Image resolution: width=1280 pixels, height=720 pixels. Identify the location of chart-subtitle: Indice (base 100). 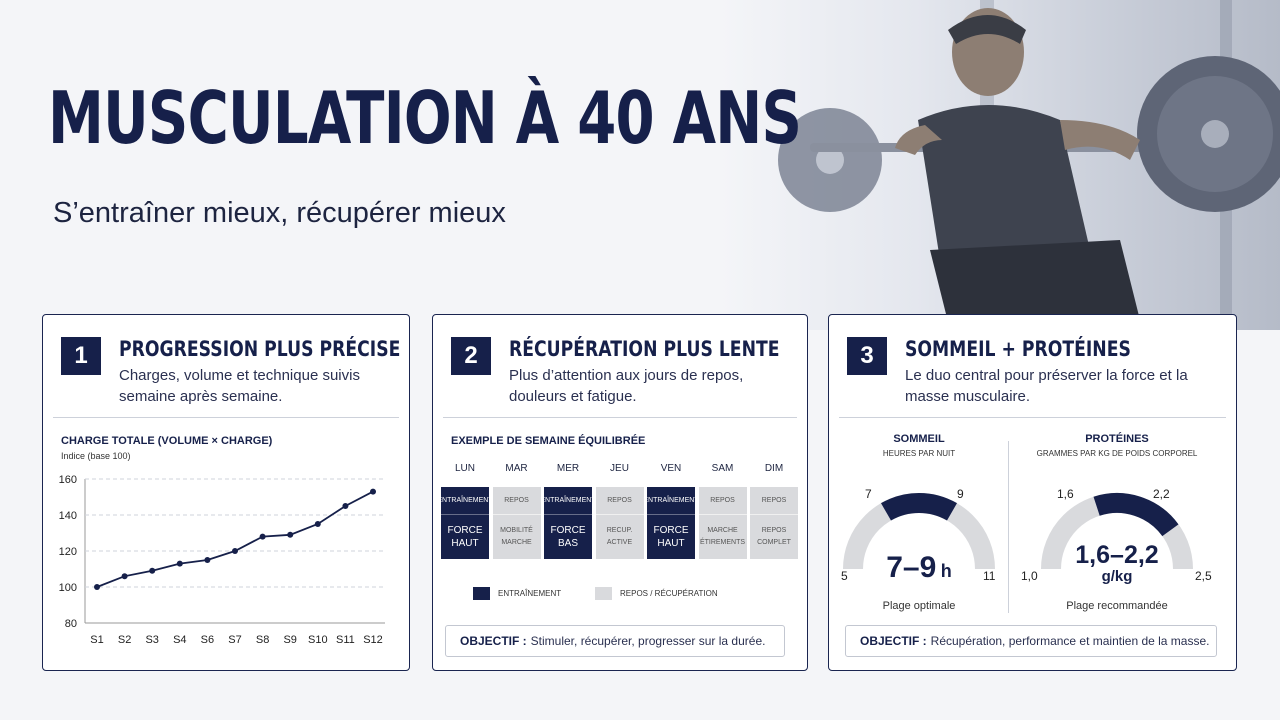
(96, 456).